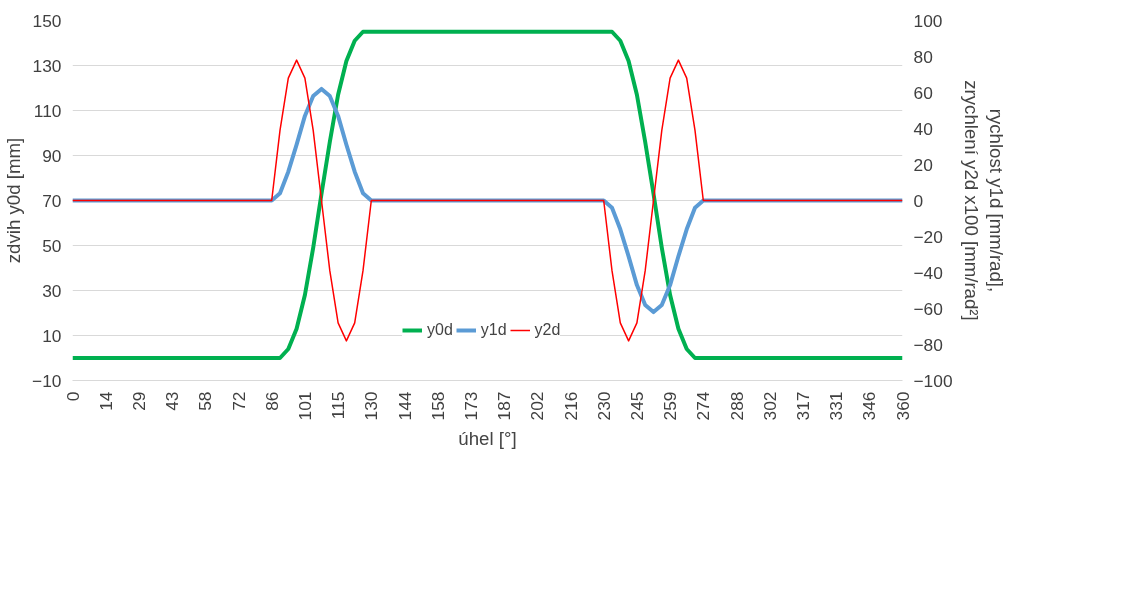 Image resolution: width=1130 pixels, height=611 pixels. Describe the element at coordinates (570, 406) in the screenshot. I see `x-tick-label: 216` at that location.